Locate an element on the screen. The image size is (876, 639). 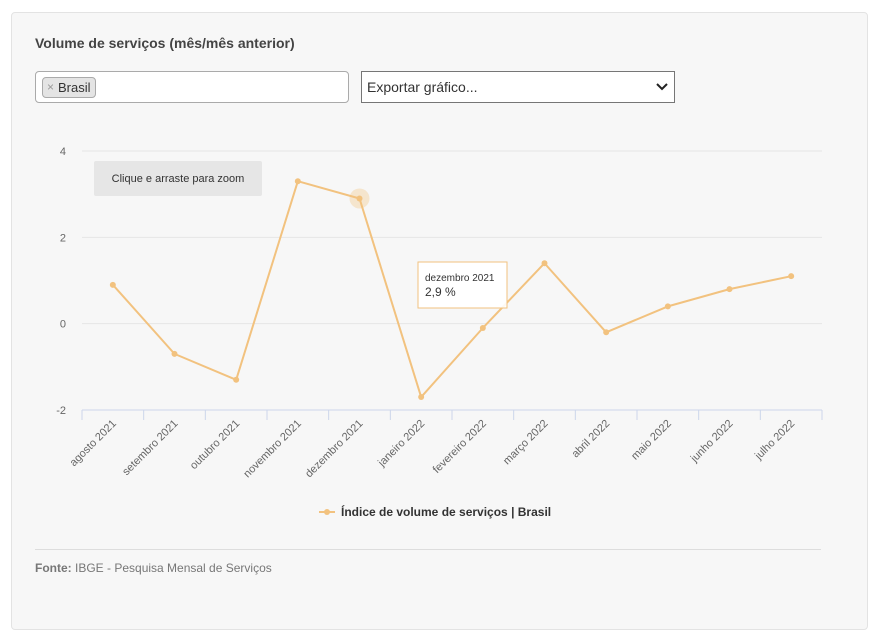
y-tick-label: -2 is located at coordinates (61, 411).